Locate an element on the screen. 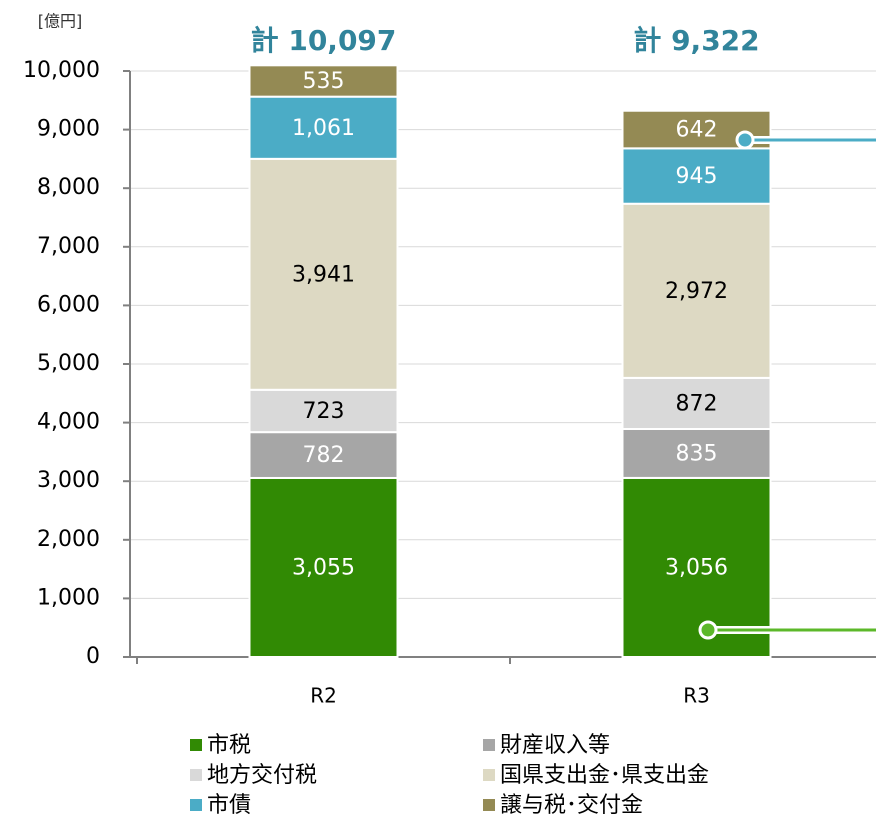 This screenshot has height=817, width=876. y-tick-label: 0 is located at coordinates (93, 656).